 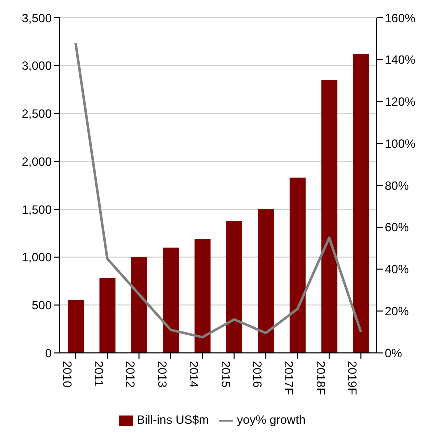 What do you see at coordinates (400, 60) in the screenshot?
I see `y2-tick-label: 140%` at bounding box center [400, 60].